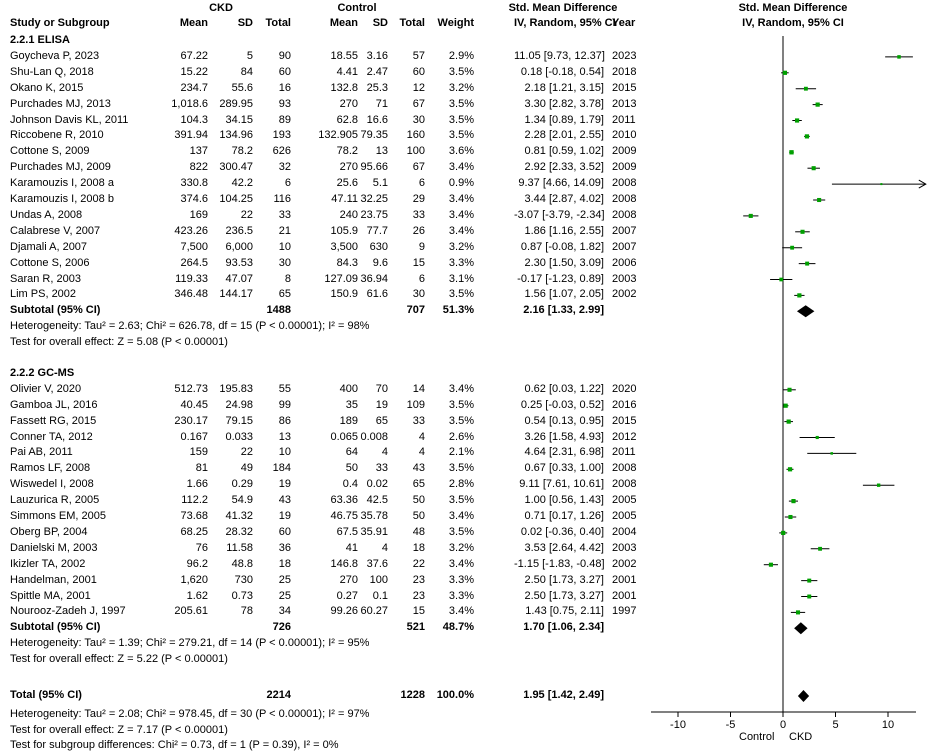 The height and width of the screenshot is (752, 928). Describe the element at coordinates (381, 151) in the screenshot. I see `control-sd: 13` at that location.